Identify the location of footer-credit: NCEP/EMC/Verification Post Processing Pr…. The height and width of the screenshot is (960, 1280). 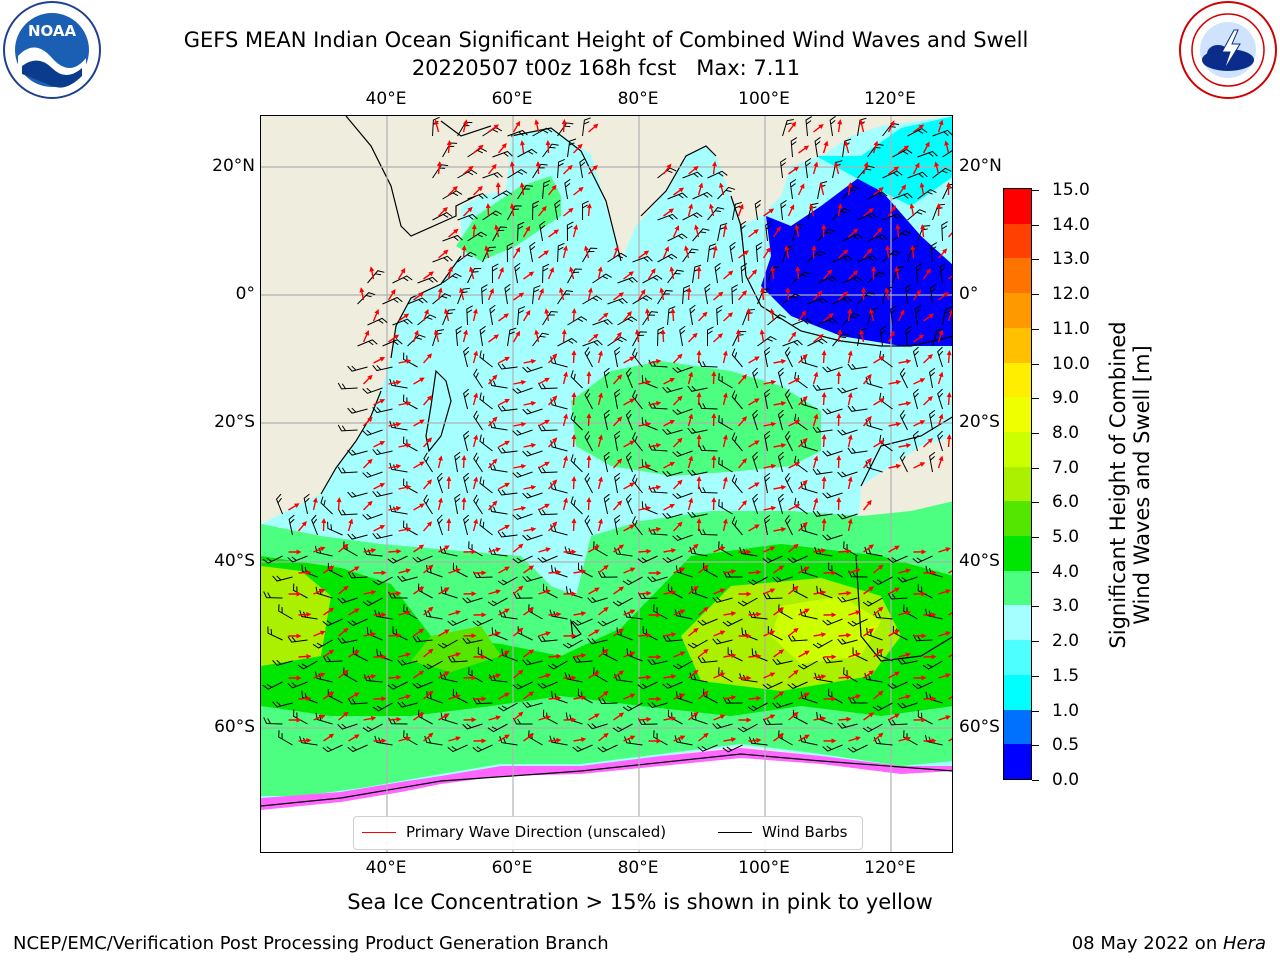
(311, 943).